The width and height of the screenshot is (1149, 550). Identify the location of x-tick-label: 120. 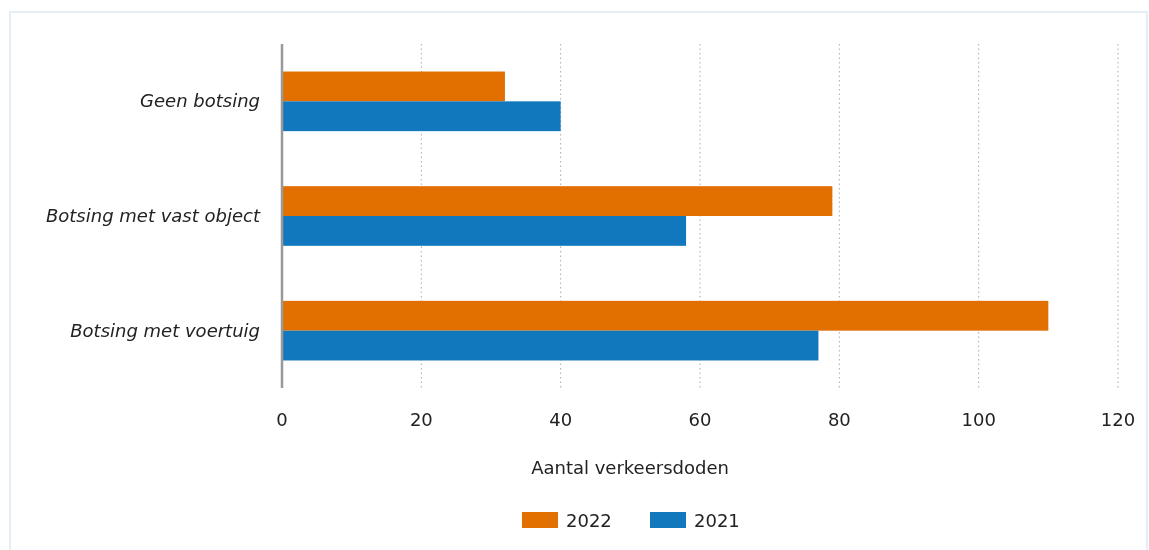
(1118, 419).